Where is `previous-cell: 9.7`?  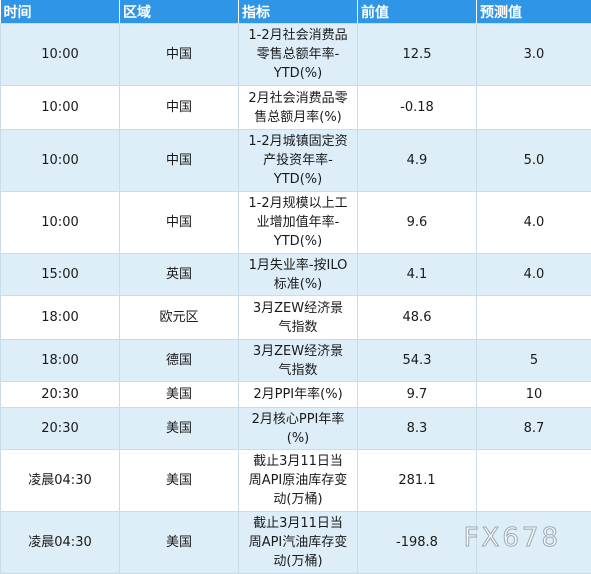 previous-cell: 9.7 is located at coordinates (417, 395).